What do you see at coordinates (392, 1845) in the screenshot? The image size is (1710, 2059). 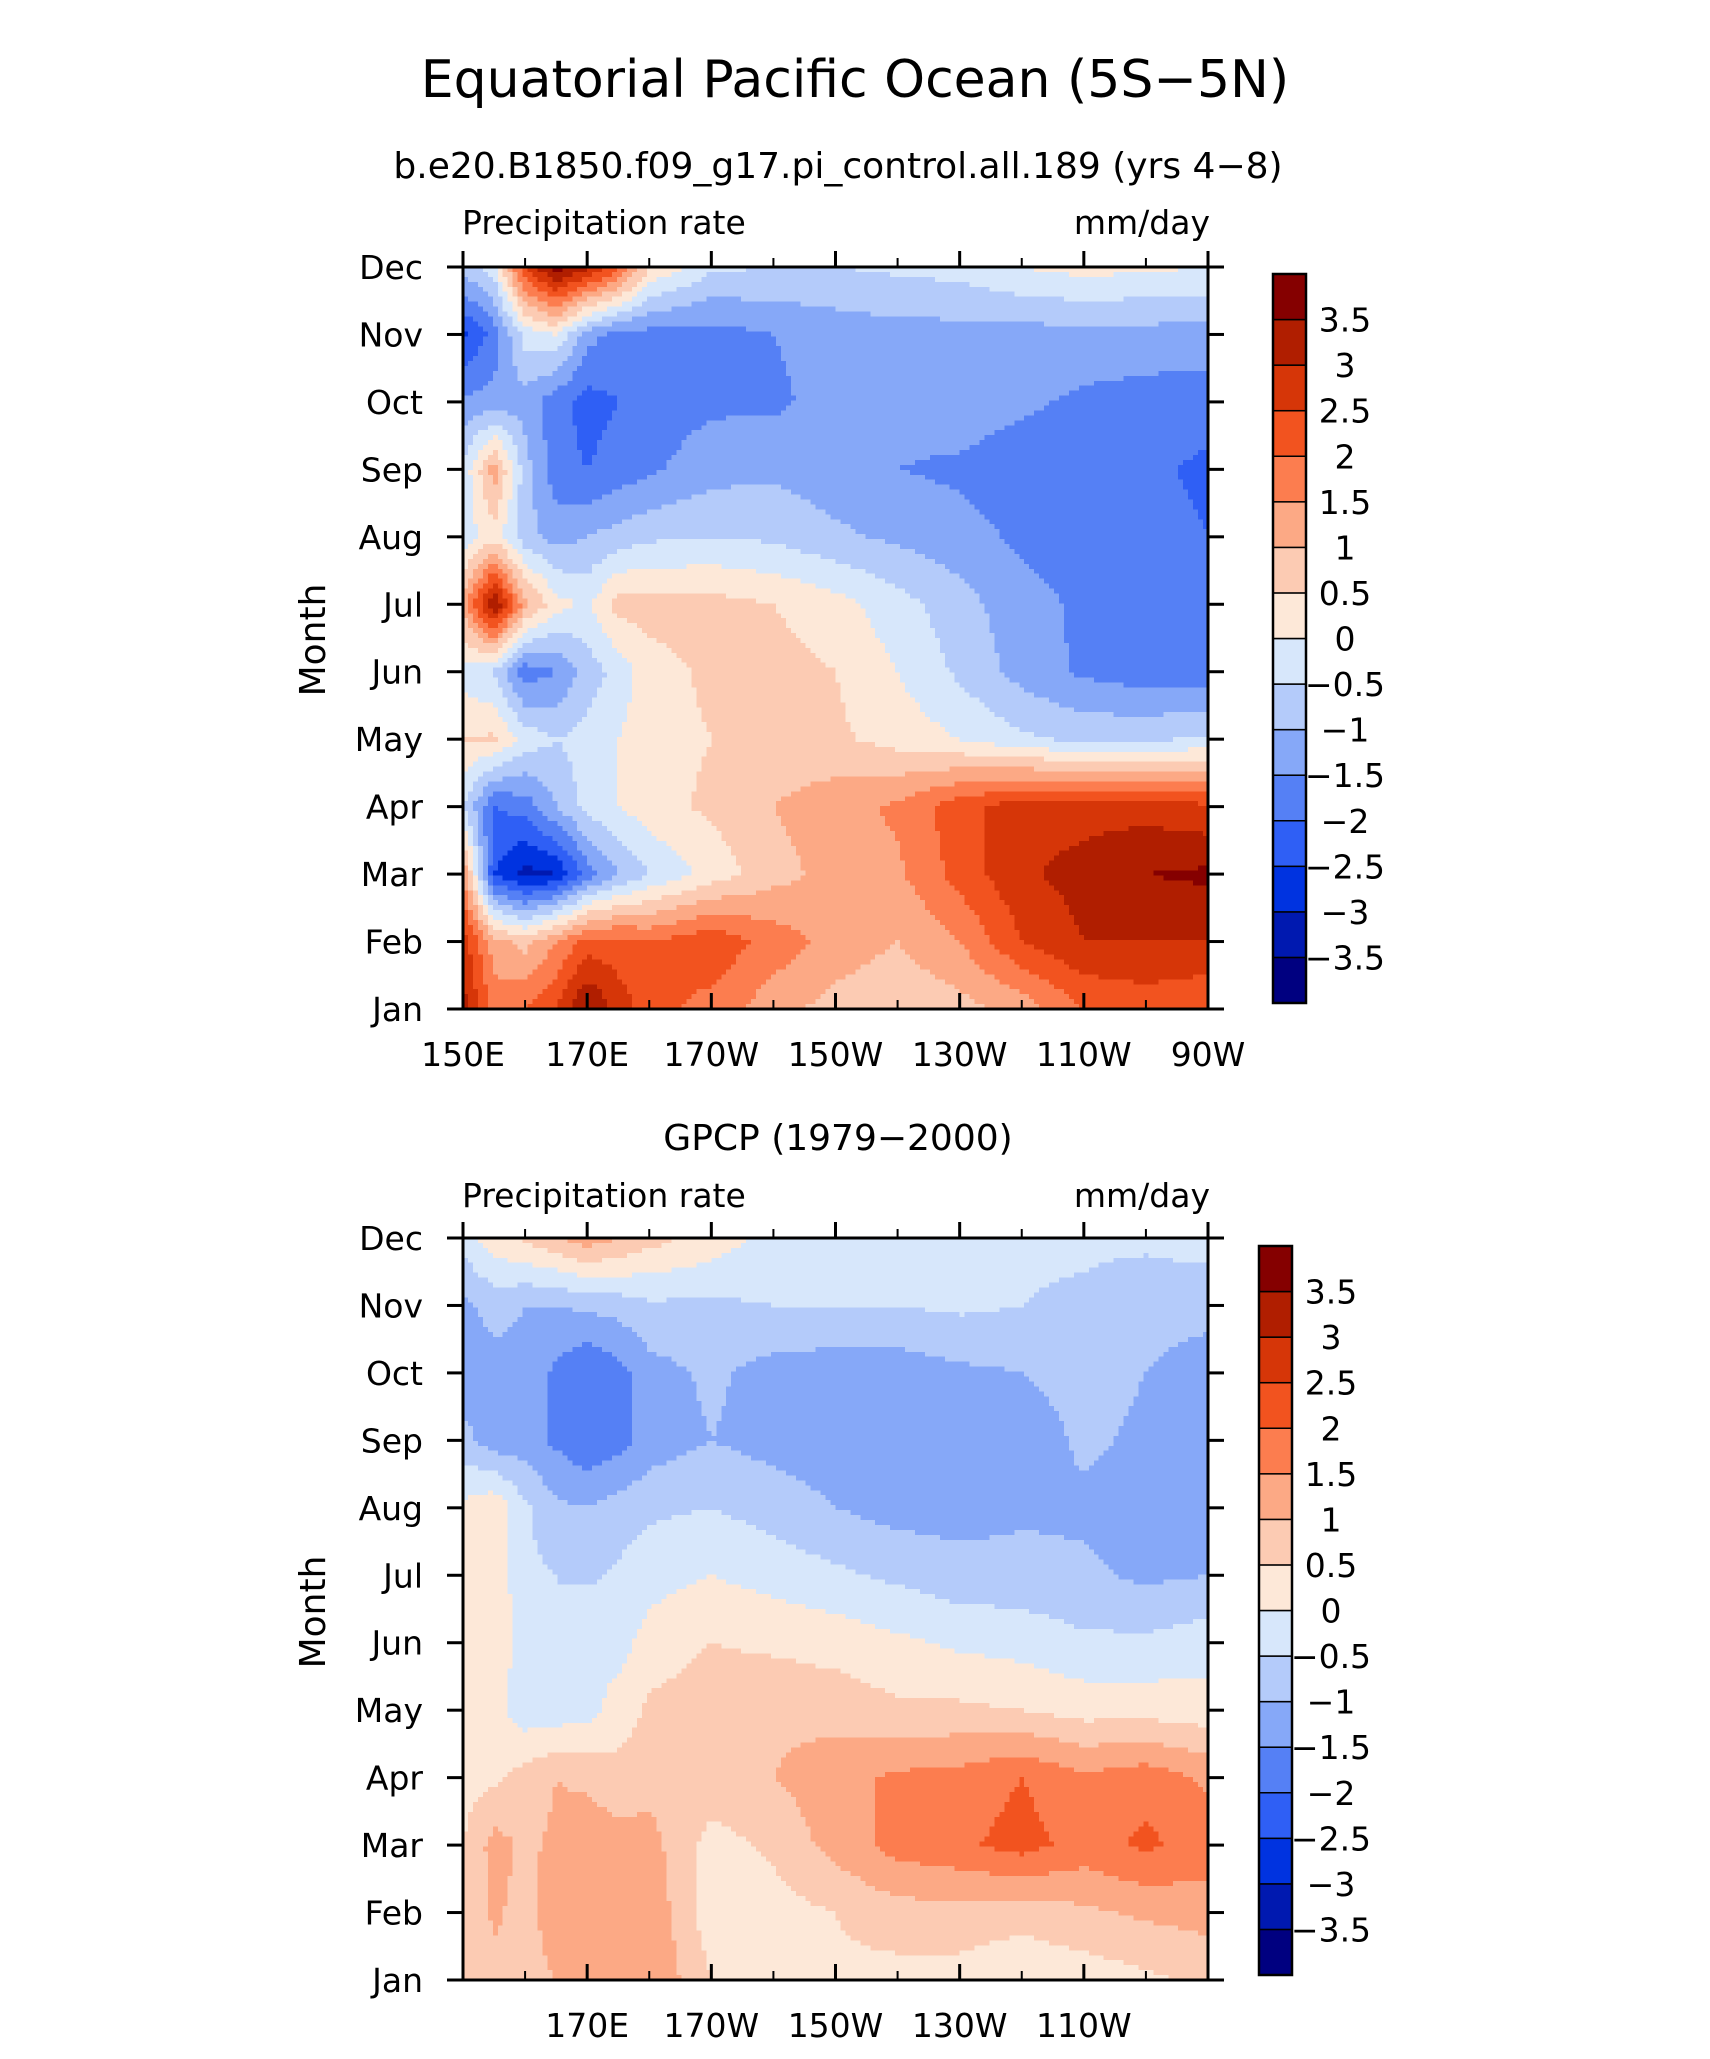 I see `y-tick-label: Mar` at bounding box center [392, 1845].